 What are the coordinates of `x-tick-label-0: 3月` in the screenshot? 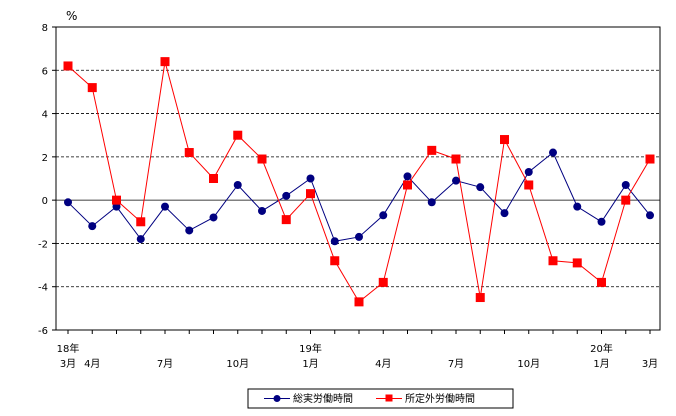 It's located at (68, 364).